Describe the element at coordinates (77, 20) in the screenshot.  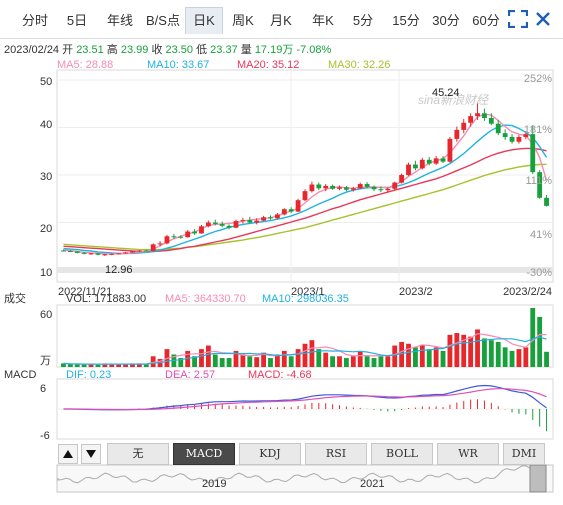
I see `tab-5day: 5日` at that location.